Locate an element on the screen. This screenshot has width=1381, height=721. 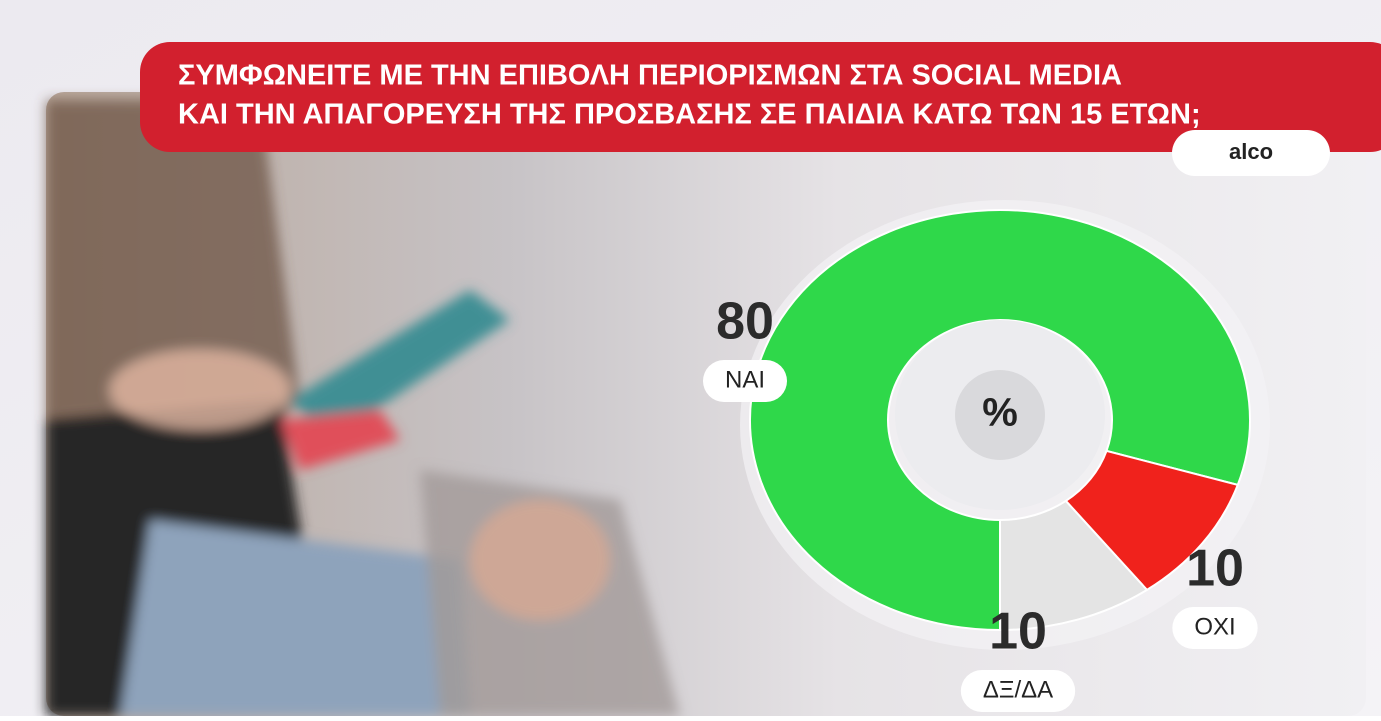
source: alco is located at coordinates (1251, 151).